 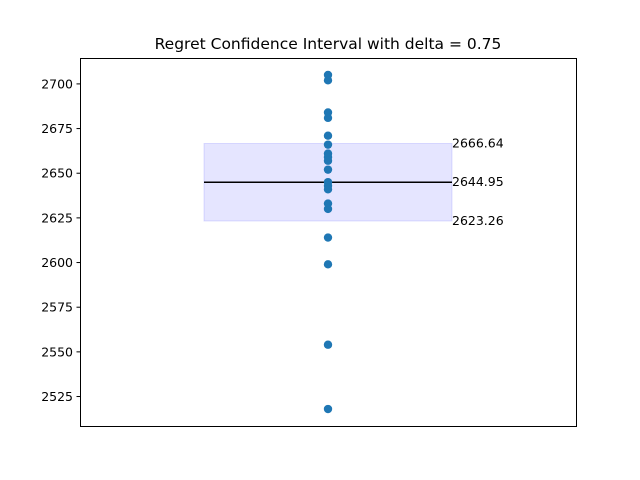 I want to click on y-tick-label-2675: 2675, so click(x=57, y=128).